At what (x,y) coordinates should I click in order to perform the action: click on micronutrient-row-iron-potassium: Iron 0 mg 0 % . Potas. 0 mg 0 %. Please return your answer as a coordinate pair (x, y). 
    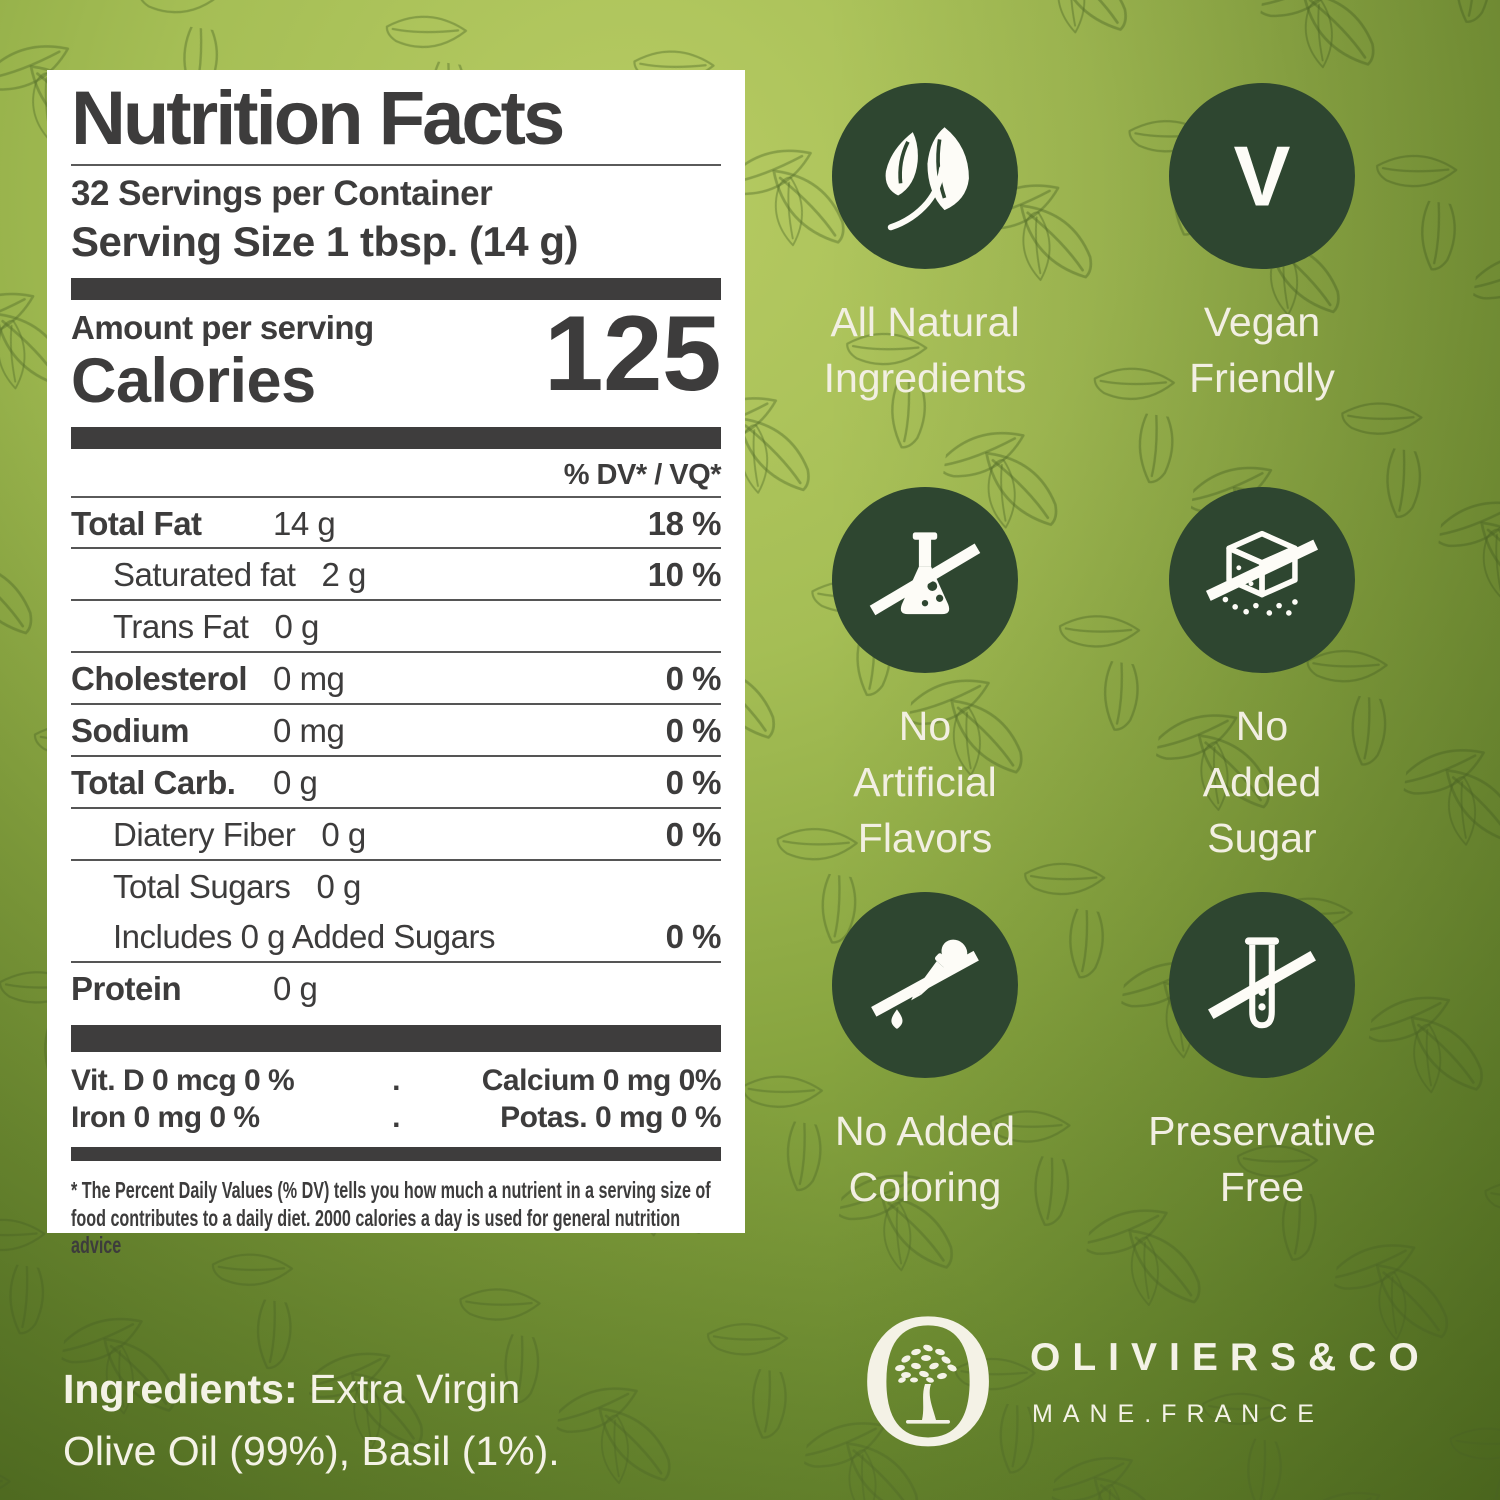
    Looking at the image, I should click on (396, 1118).